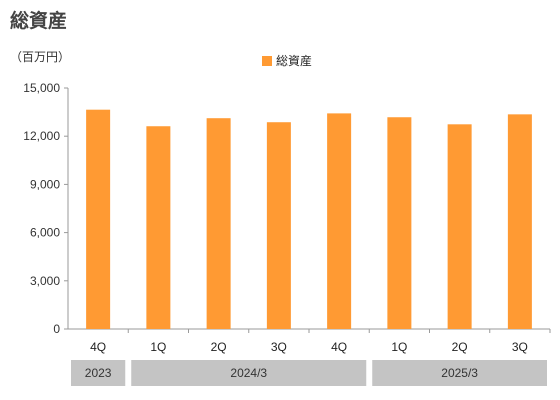 This screenshot has height=400, width=560. What do you see at coordinates (41, 88) in the screenshot?
I see `y-tick-label: 15,000` at bounding box center [41, 88].